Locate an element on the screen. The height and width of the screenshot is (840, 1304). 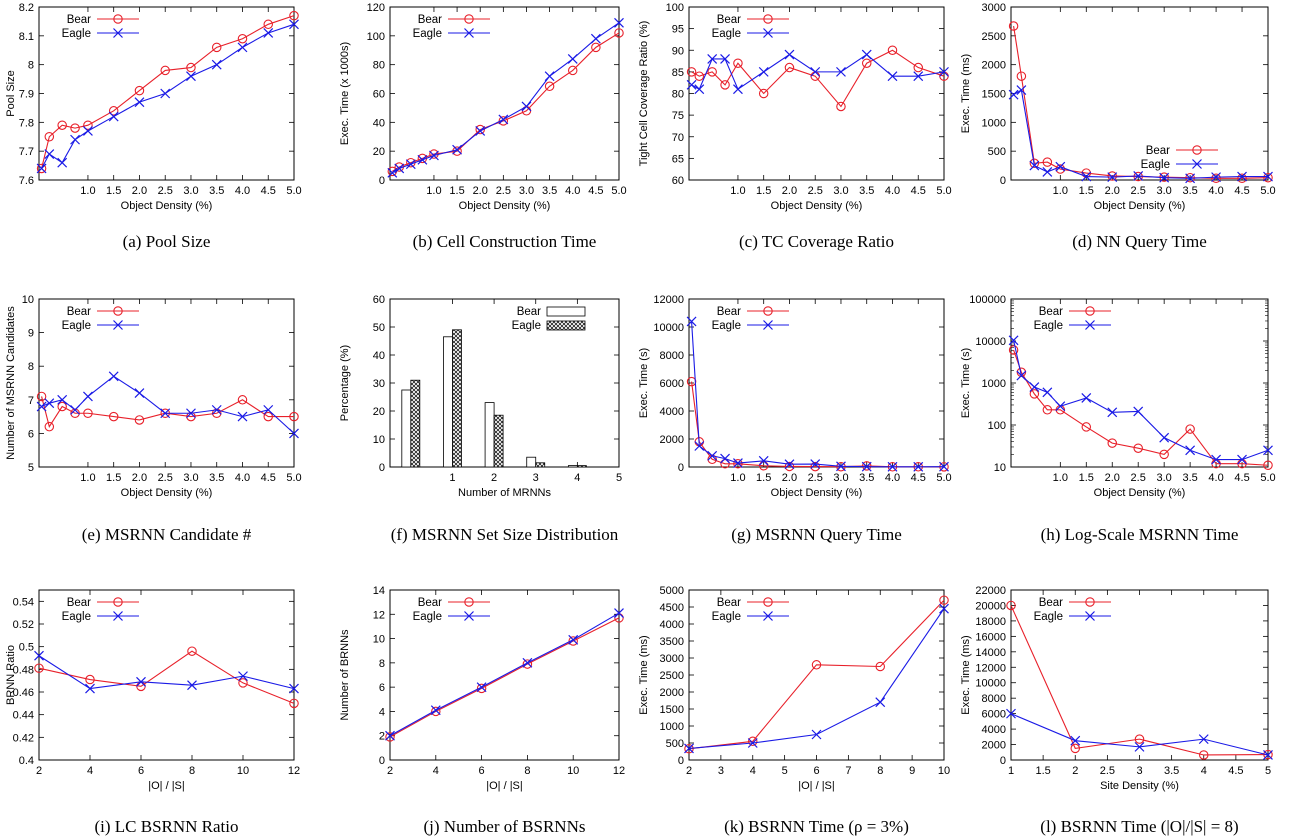
y-tick-label: 16000 is located at coordinates (990, 637).